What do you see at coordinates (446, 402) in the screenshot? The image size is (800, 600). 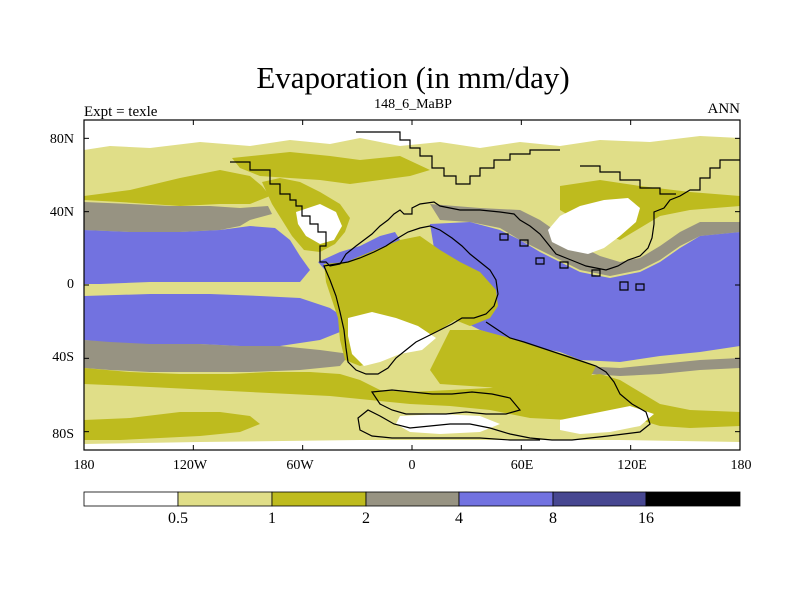 I see `coast-antarctic-south` at bounding box center [446, 402].